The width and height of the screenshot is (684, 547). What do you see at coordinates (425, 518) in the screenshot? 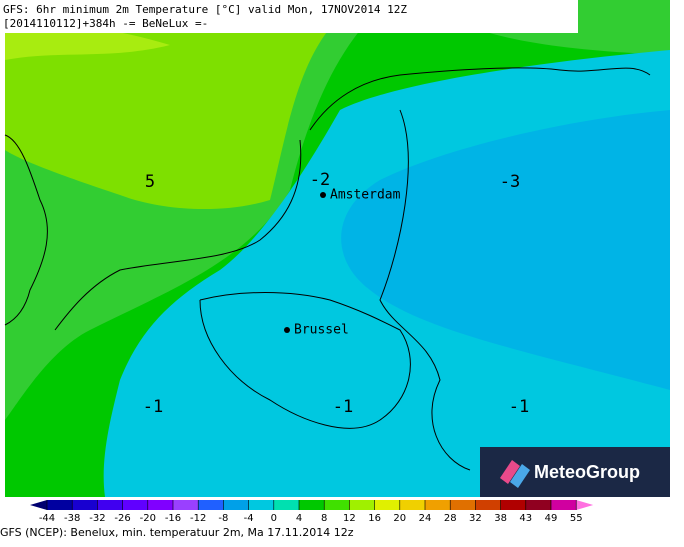
I see `colorbar-tick-label: 24` at bounding box center [425, 518].